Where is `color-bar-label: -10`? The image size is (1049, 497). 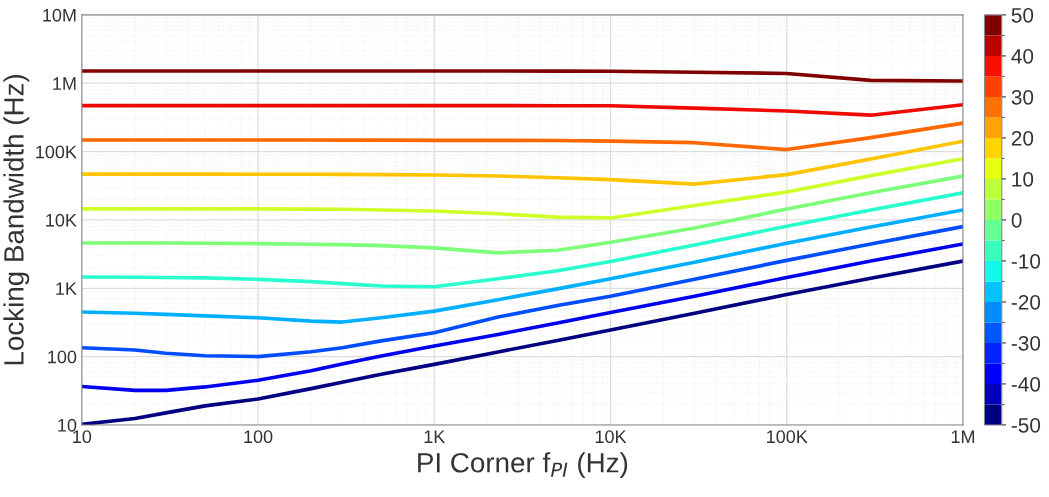 color-bar-label: -10 is located at coordinates (1026, 261).